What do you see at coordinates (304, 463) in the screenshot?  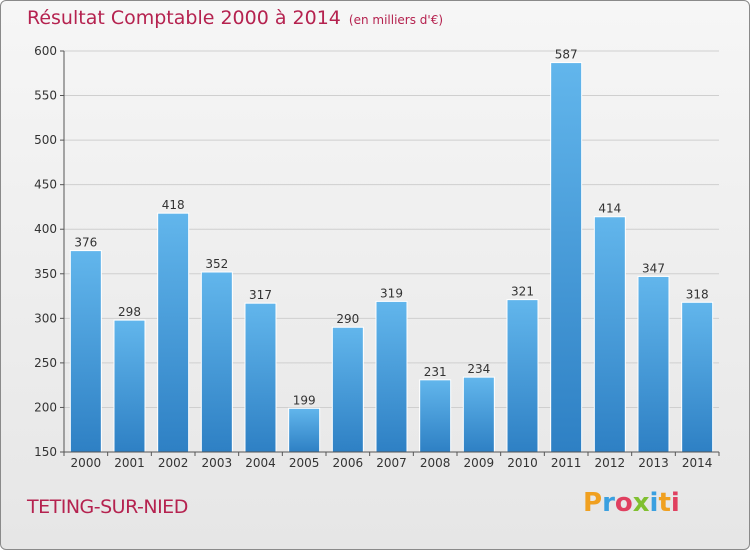 I see `x-tick-label: 2005` at bounding box center [304, 463].